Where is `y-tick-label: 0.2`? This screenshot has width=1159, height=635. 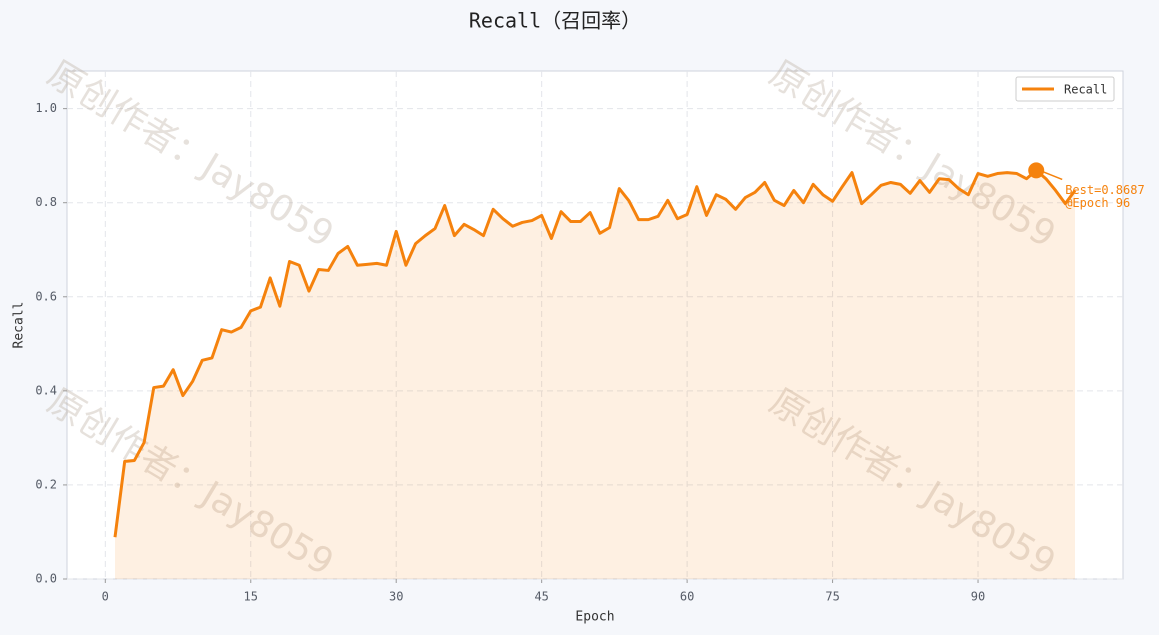 y-tick-label: 0.2 is located at coordinates (46, 484).